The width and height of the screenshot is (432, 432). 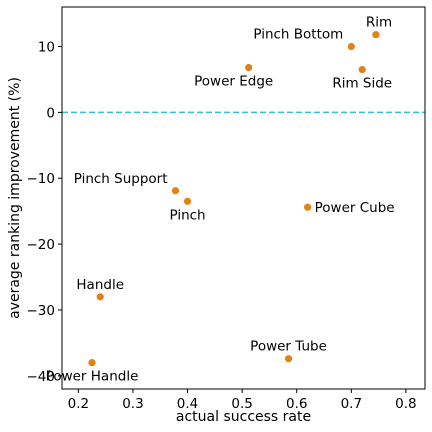 What do you see at coordinates (121, 179) in the screenshot?
I see `point-label: Pinch Support` at bounding box center [121, 179].